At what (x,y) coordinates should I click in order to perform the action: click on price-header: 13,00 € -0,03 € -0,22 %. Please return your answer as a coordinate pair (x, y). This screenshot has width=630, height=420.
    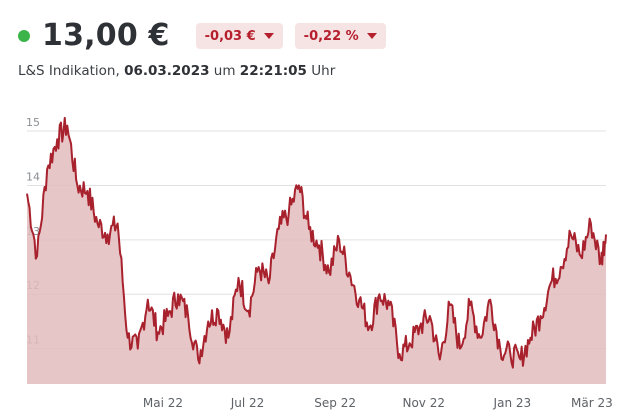
    Looking at the image, I should click on (202, 36).